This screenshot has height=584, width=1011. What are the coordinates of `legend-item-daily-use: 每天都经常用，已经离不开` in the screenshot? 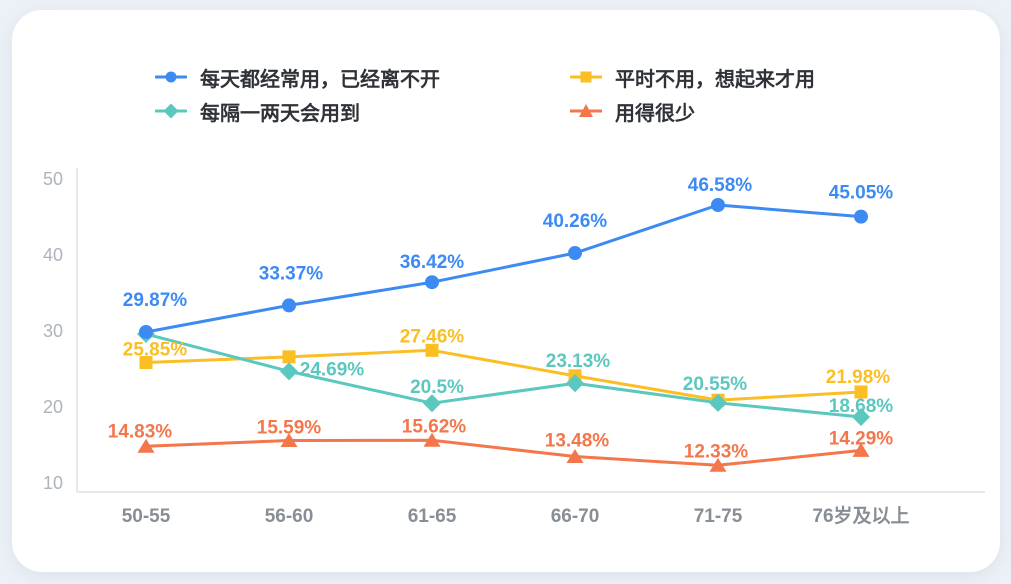 It's located at (362, 77).